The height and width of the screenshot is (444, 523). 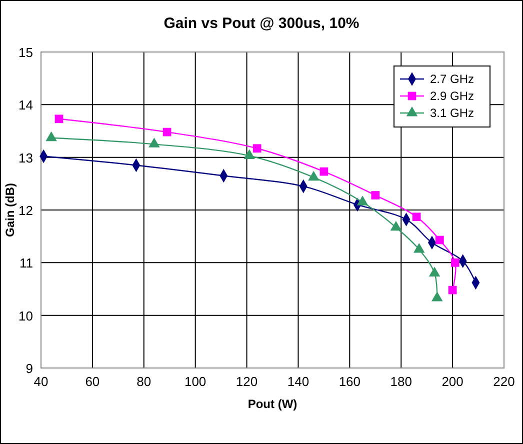 I want to click on x-tick-label: 100, so click(x=195, y=381).